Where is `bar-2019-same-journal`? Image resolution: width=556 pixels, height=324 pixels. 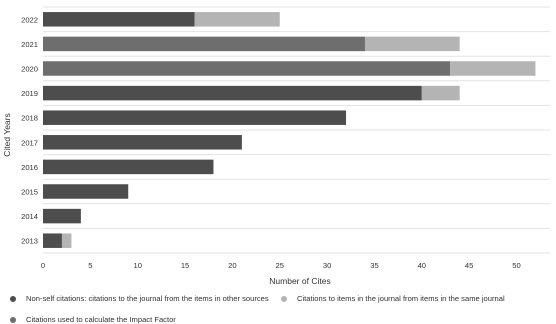 bar-2019-same-journal is located at coordinates (440, 93).